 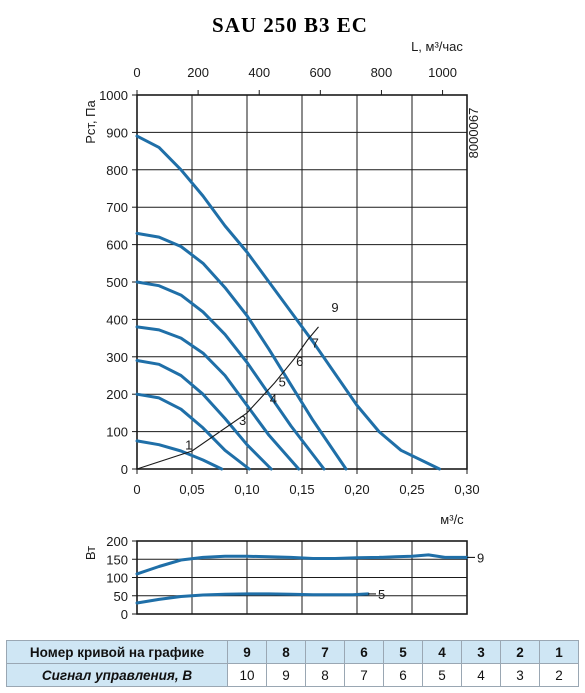 I want to click on y-tick-label: 500, so click(x=117, y=282).